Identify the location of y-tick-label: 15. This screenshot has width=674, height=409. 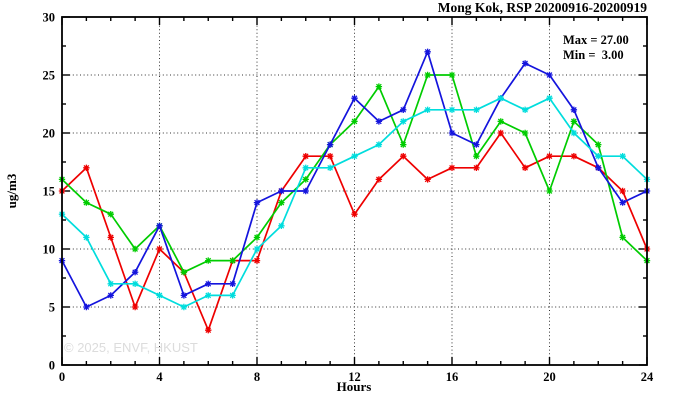
(49, 192).